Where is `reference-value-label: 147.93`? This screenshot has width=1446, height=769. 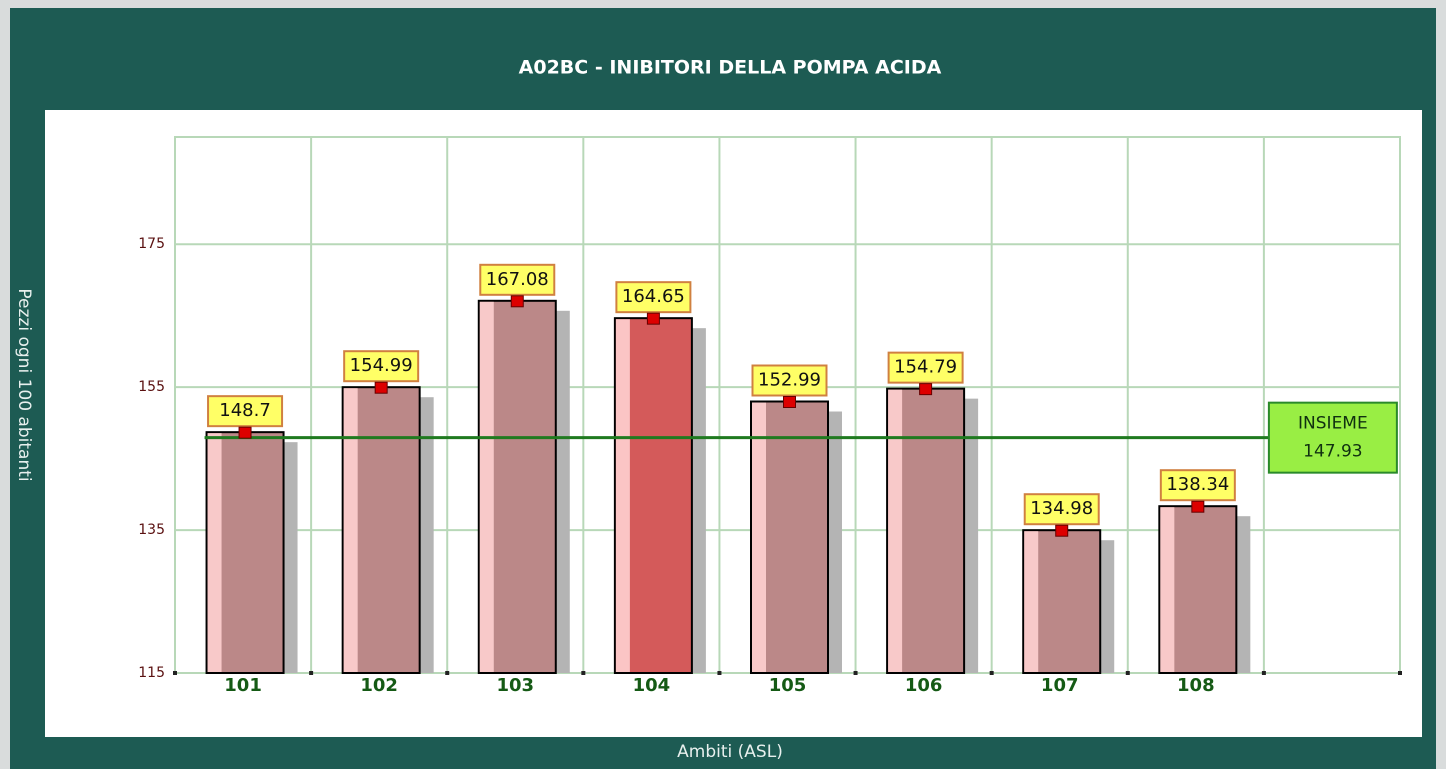 reference-value-label: 147.93 is located at coordinates (1332, 452).